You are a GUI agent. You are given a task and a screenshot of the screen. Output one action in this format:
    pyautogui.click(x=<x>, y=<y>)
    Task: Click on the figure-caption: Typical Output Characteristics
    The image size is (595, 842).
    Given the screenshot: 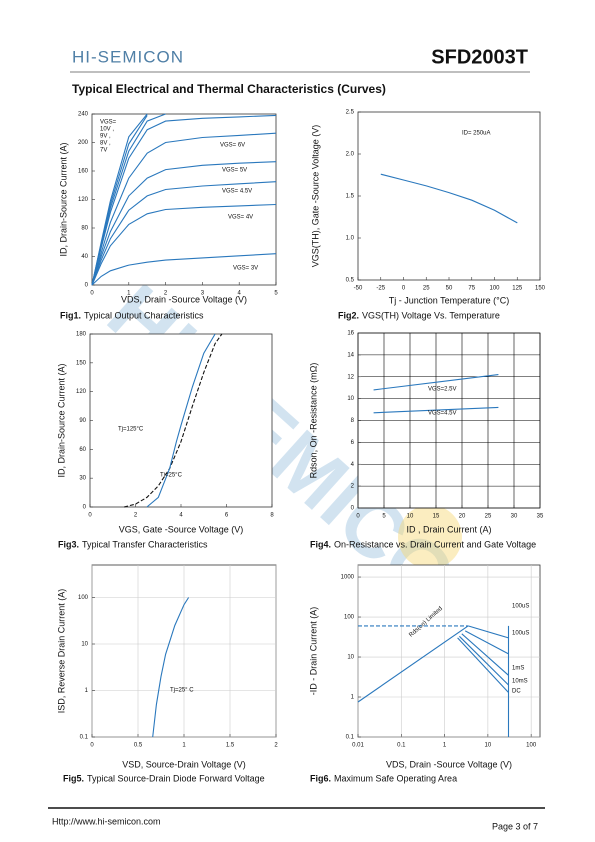 What is the action you would take?
    pyautogui.click(x=144, y=315)
    